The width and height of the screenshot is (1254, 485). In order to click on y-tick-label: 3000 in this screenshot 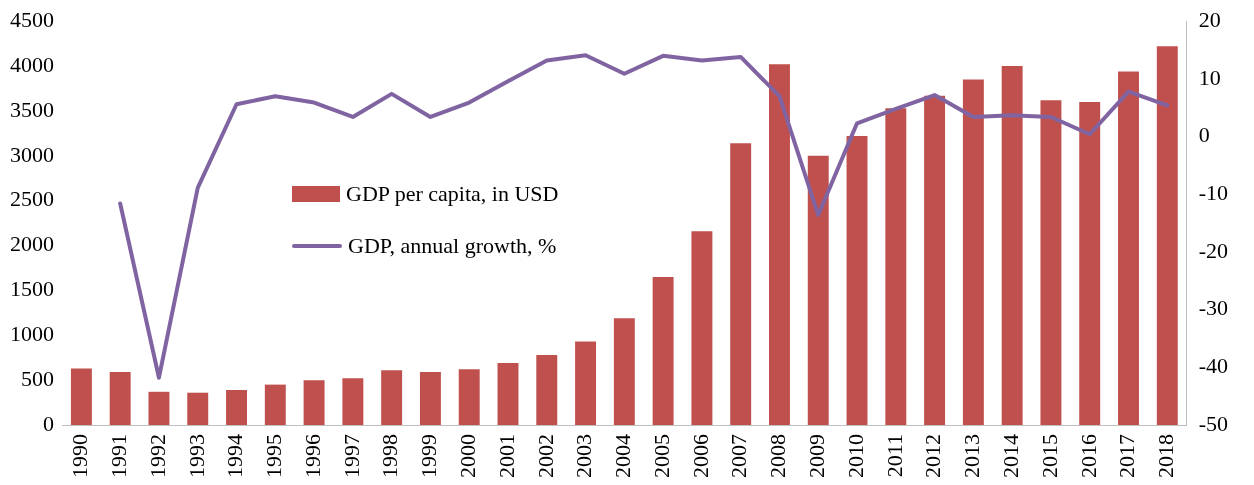, I will do `click(32, 154)`.